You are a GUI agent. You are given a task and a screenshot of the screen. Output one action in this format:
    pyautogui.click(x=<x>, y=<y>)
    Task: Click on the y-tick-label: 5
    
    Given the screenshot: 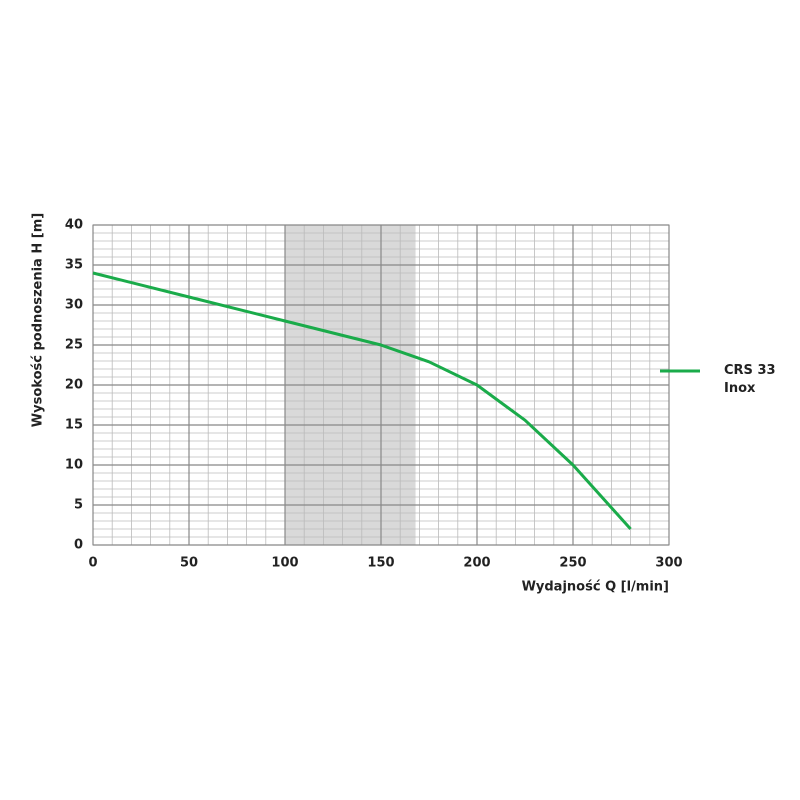 What is the action you would take?
    pyautogui.click(x=78, y=505)
    